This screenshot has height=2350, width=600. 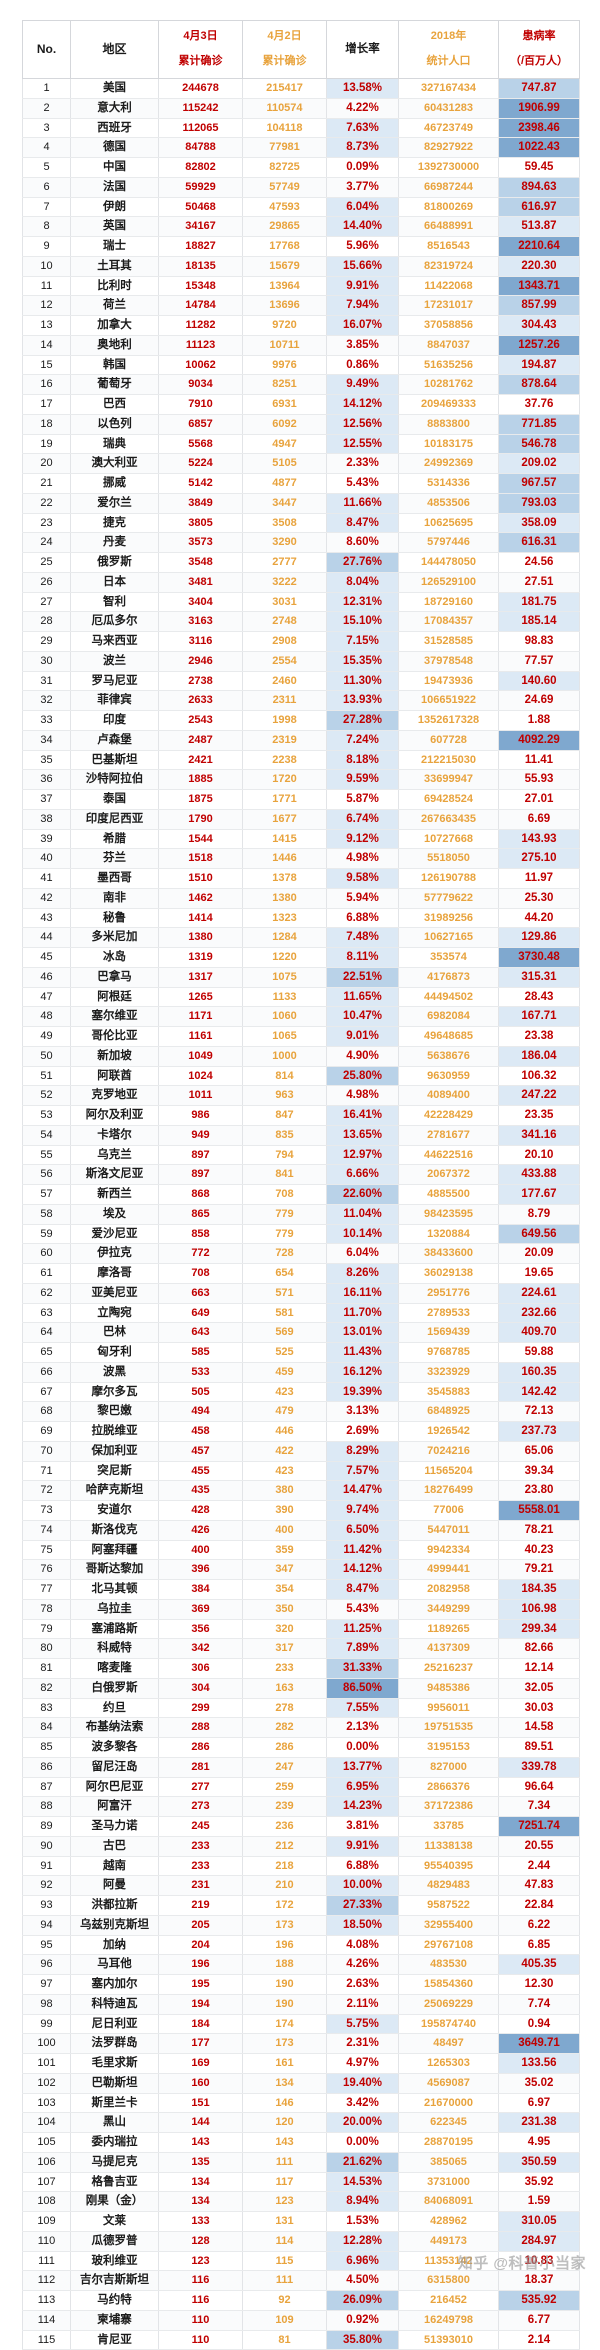 What do you see at coordinates (301, 1767) in the screenshot?
I see `table-row: 86 留尼汪岛 281 247 13.77% 827000 339.78` at bounding box center [301, 1767].